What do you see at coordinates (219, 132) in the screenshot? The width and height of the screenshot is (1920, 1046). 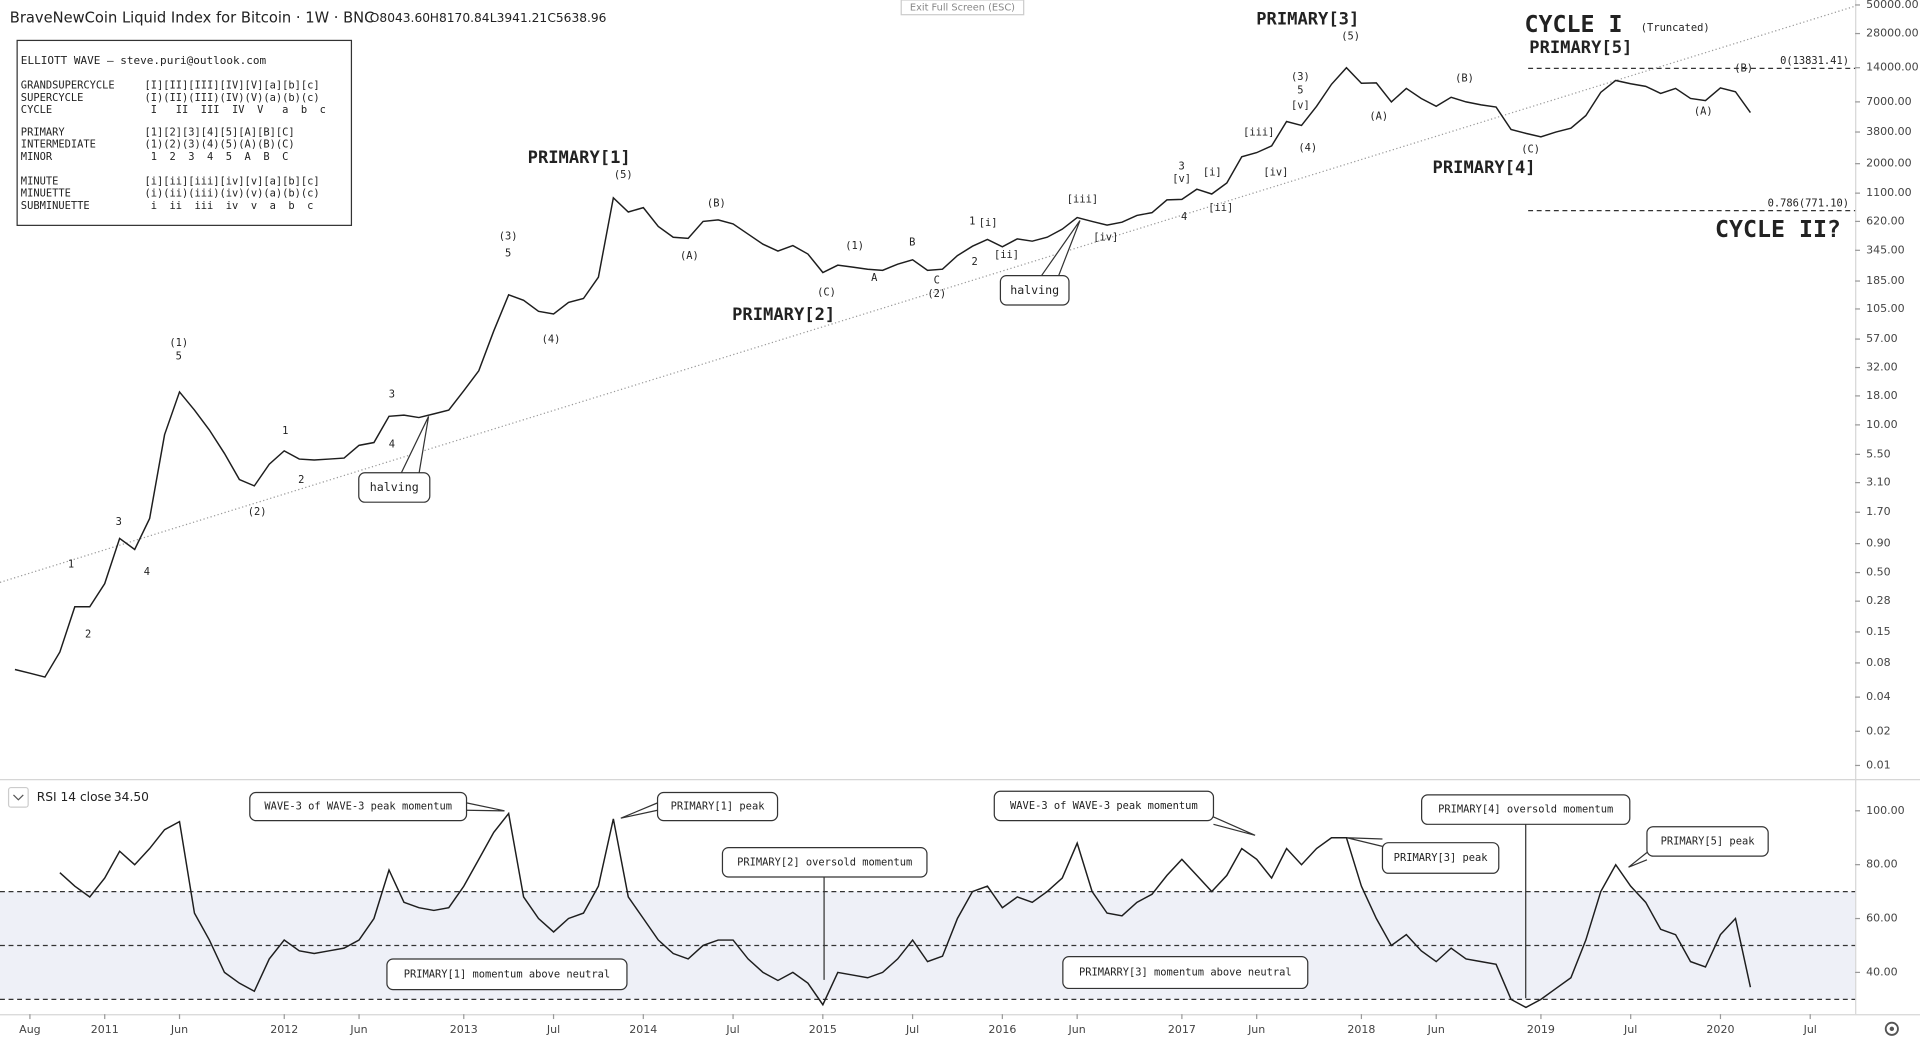 I see `legend-notation: [1][2][3][4][5][A][B][C]` at bounding box center [219, 132].